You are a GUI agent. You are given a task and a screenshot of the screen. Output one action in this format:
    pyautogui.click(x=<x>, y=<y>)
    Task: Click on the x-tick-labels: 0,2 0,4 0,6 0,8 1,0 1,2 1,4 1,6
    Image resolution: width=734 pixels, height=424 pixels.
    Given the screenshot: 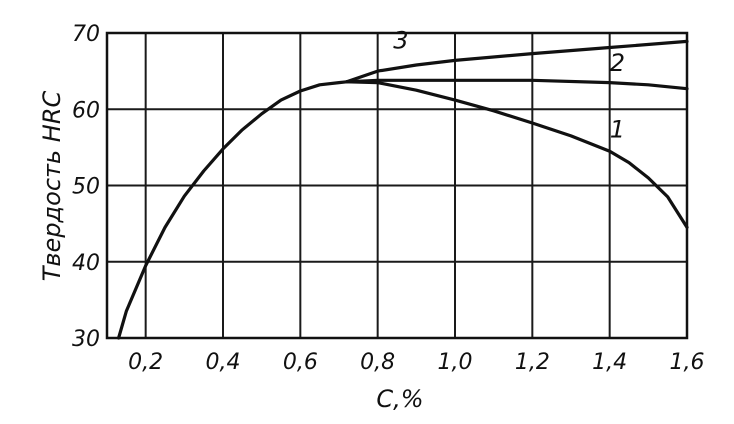 What is the action you would take?
    pyautogui.click(x=416, y=362)
    